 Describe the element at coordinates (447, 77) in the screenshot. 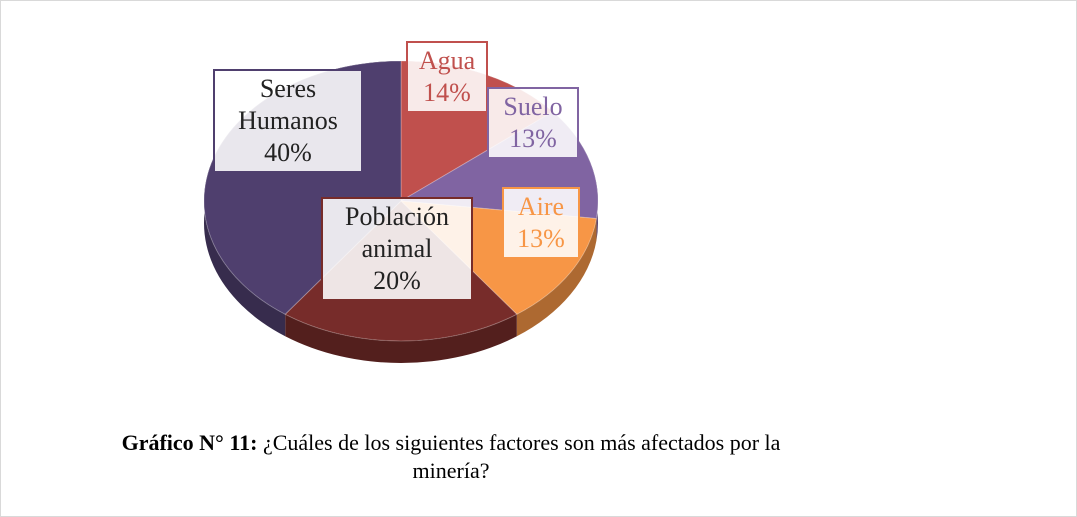

I see `data-label: Agua 14%` at that location.